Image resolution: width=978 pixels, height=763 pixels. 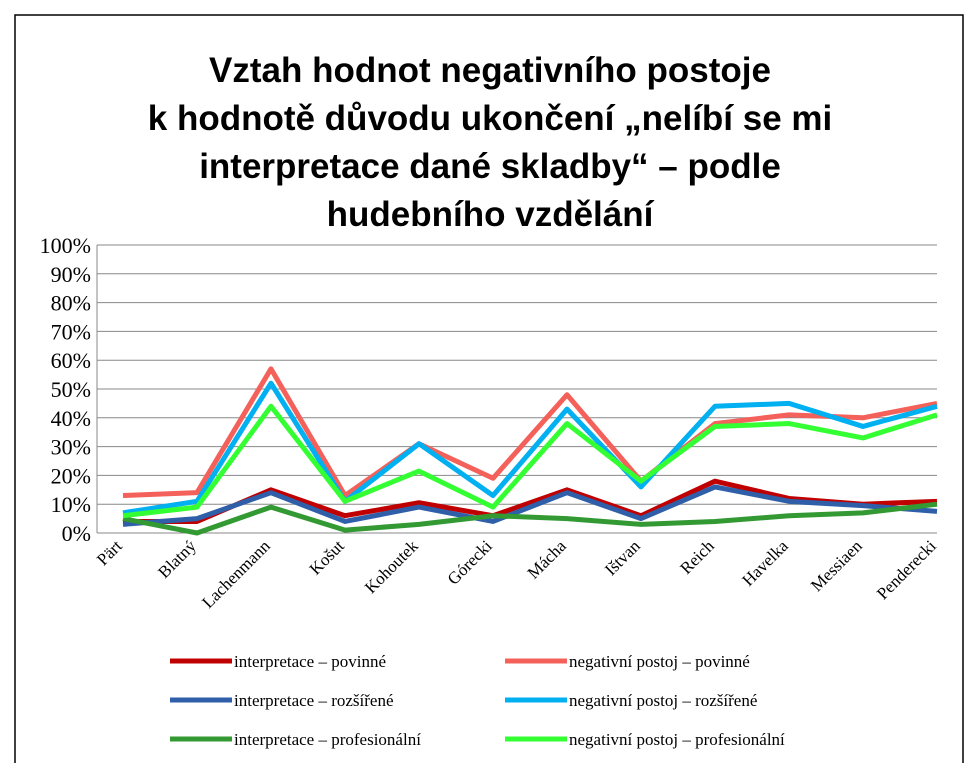 I want to click on y-tick-label: 90%, so click(x=71, y=274).